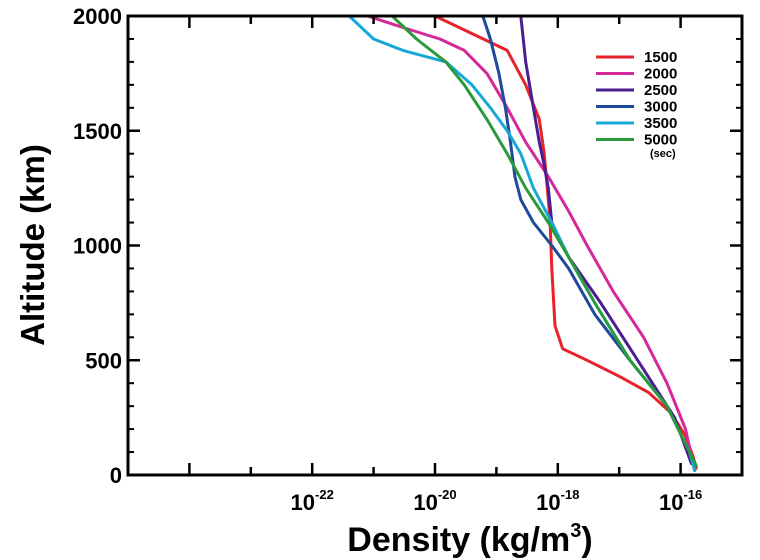  I want to click on y-tick-label: 1000, so click(97, 246).